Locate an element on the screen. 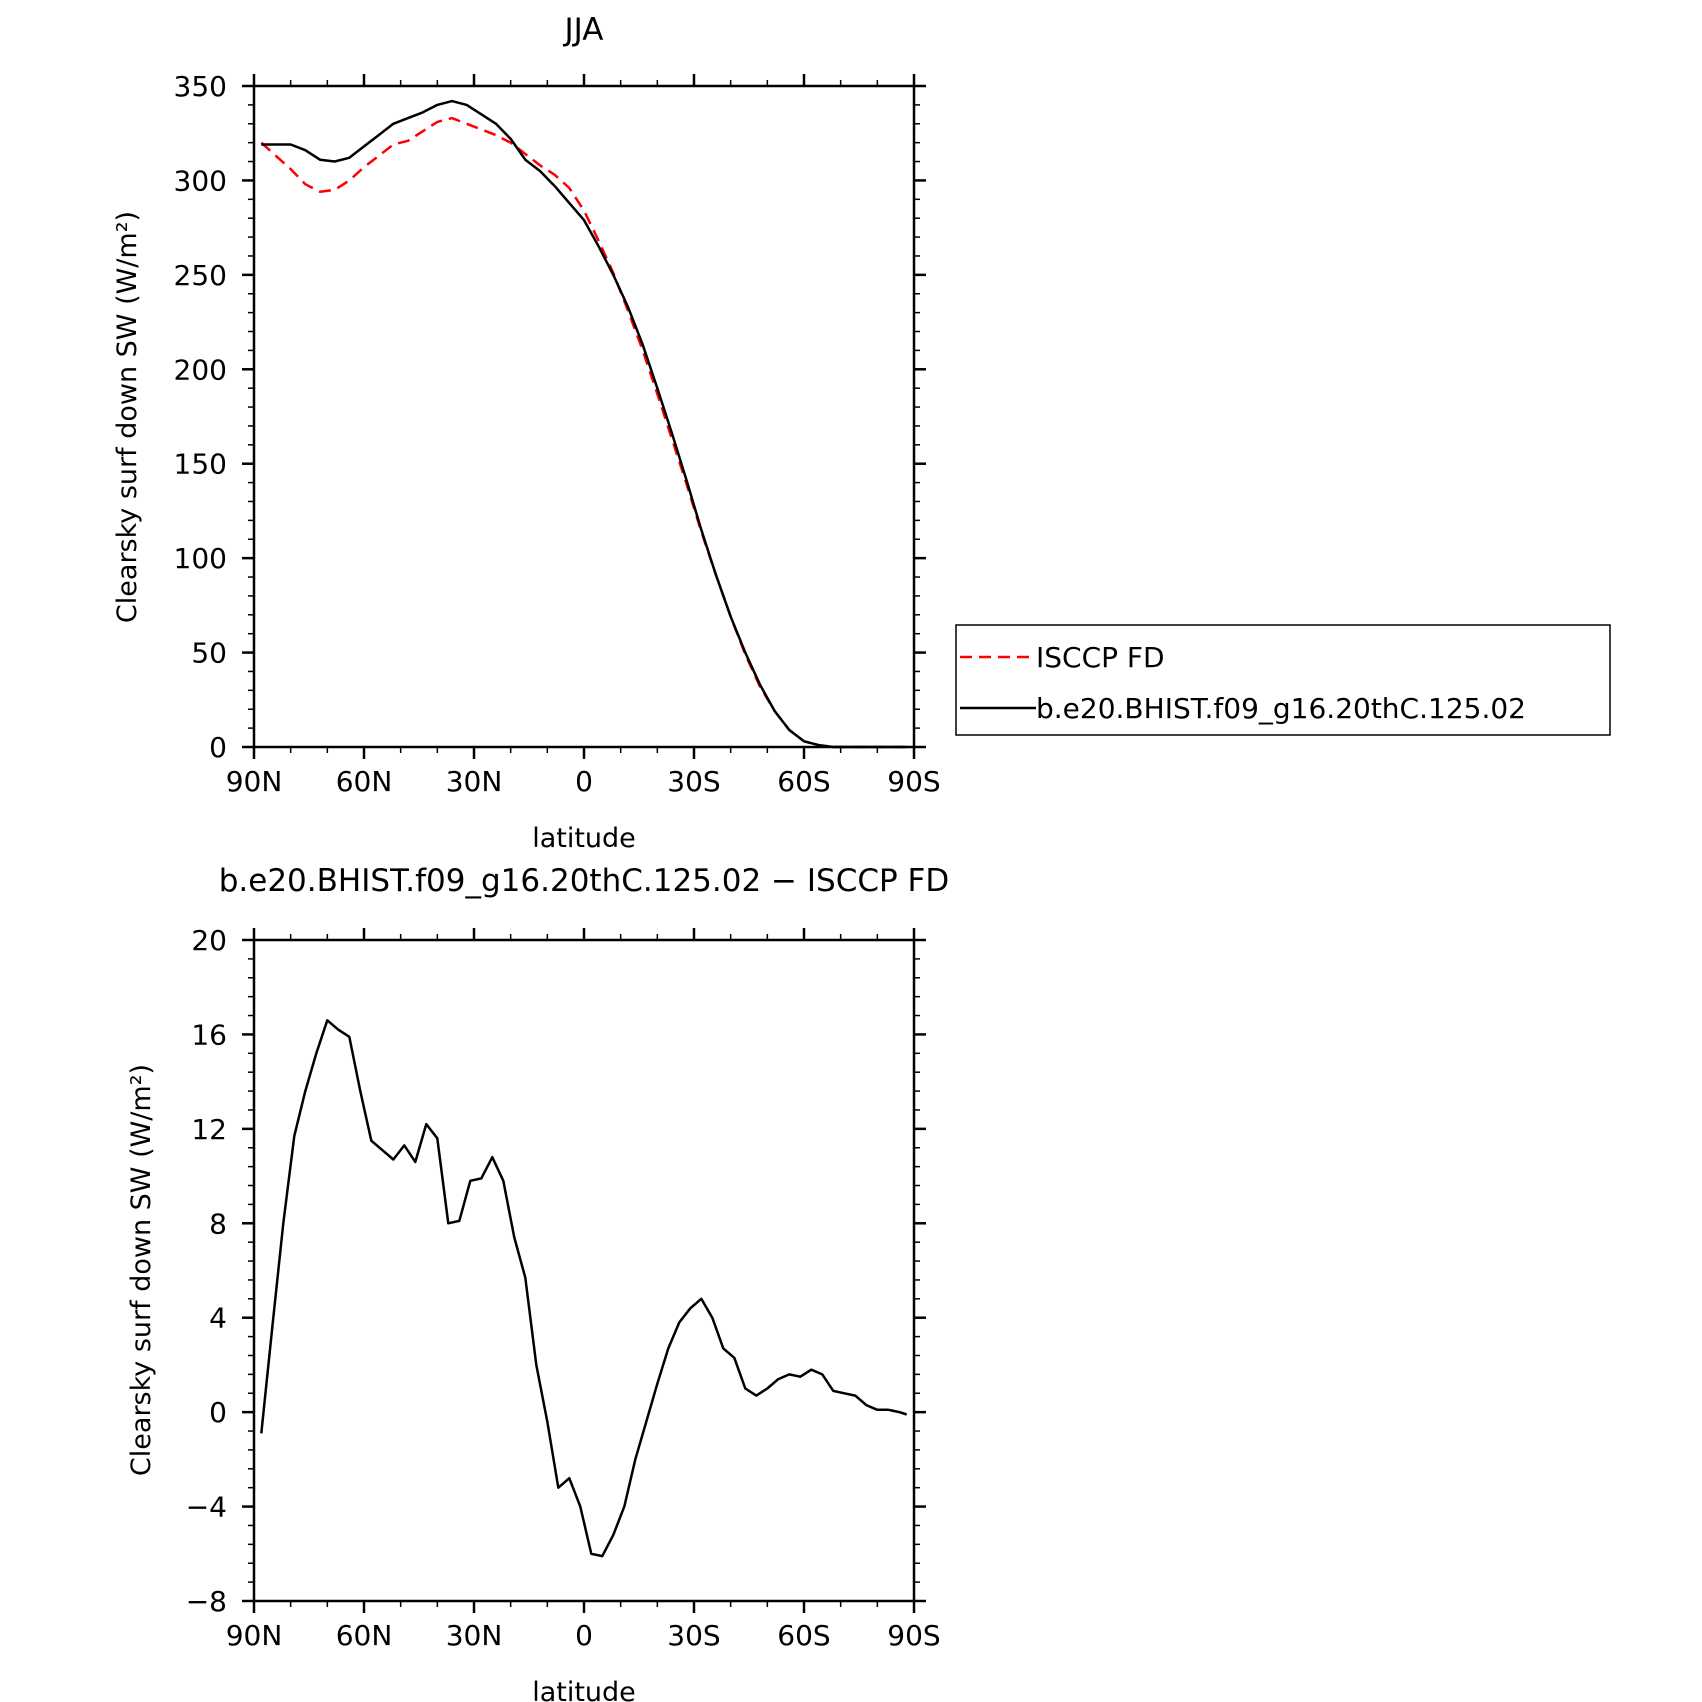 This screenshot has width=1702, height=1702. bottom-x-tick-label: 0 is located at coordinates (584, 1635).